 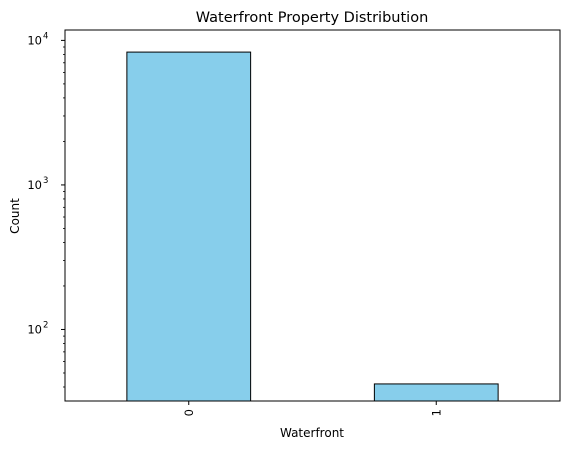 I want to click on x-axis-label: Waterfront, so click(x=312, y=433).